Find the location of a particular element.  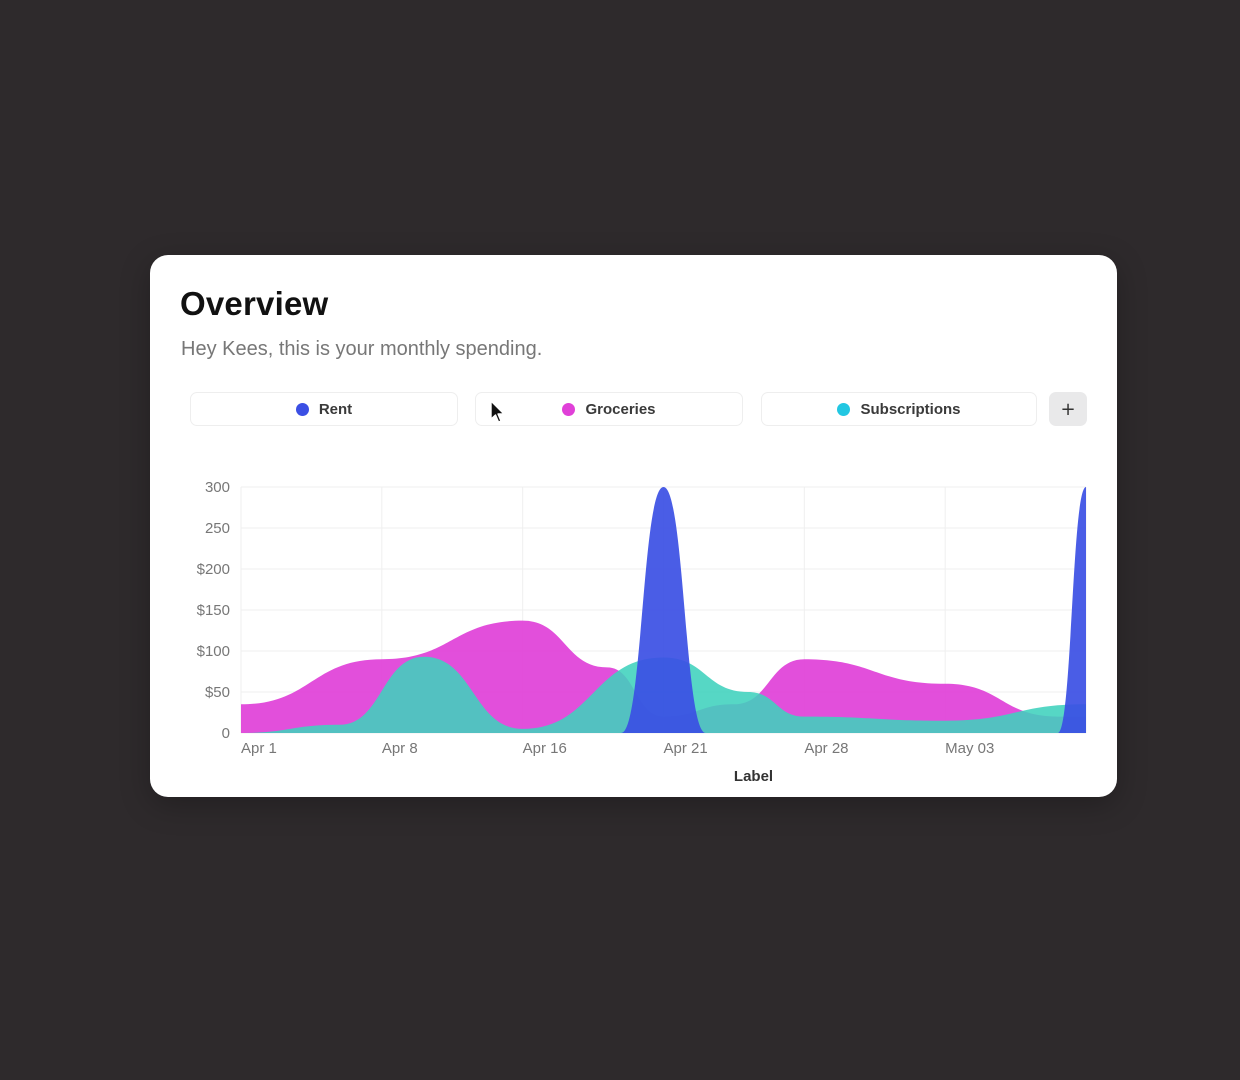

x-tick-label: May 03 is located at coordinates (969, 748).